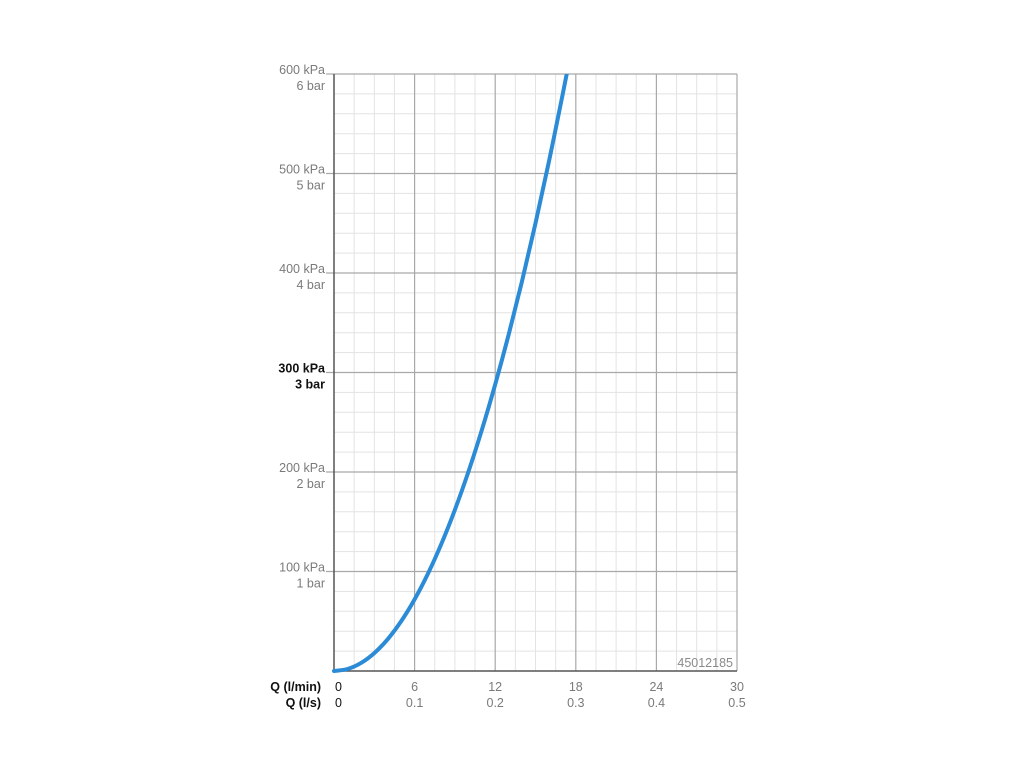 The height and width of the screenshot is (768, 1024). What do you see at coordinates (302, 269) in the screenshot?
I see `y-tick-label-kpa: 400 kPa` at bounding box center [302, 269].